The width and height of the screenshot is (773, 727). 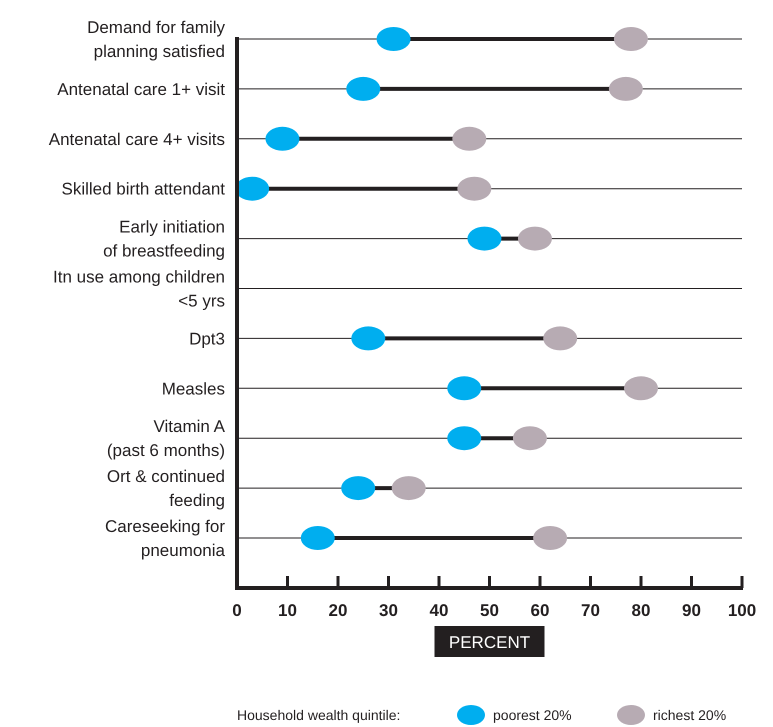 What do you see at coordinates (641, 610) in the screenshot?
I see `x-tick-label: 80` at bounding box center [641, 610].